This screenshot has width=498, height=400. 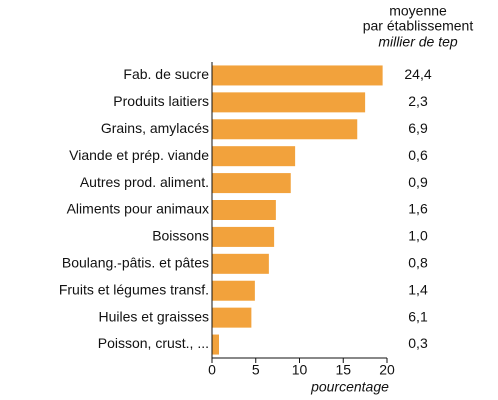 I want to click on column-value: 0,3, so click(x=418, y=343).